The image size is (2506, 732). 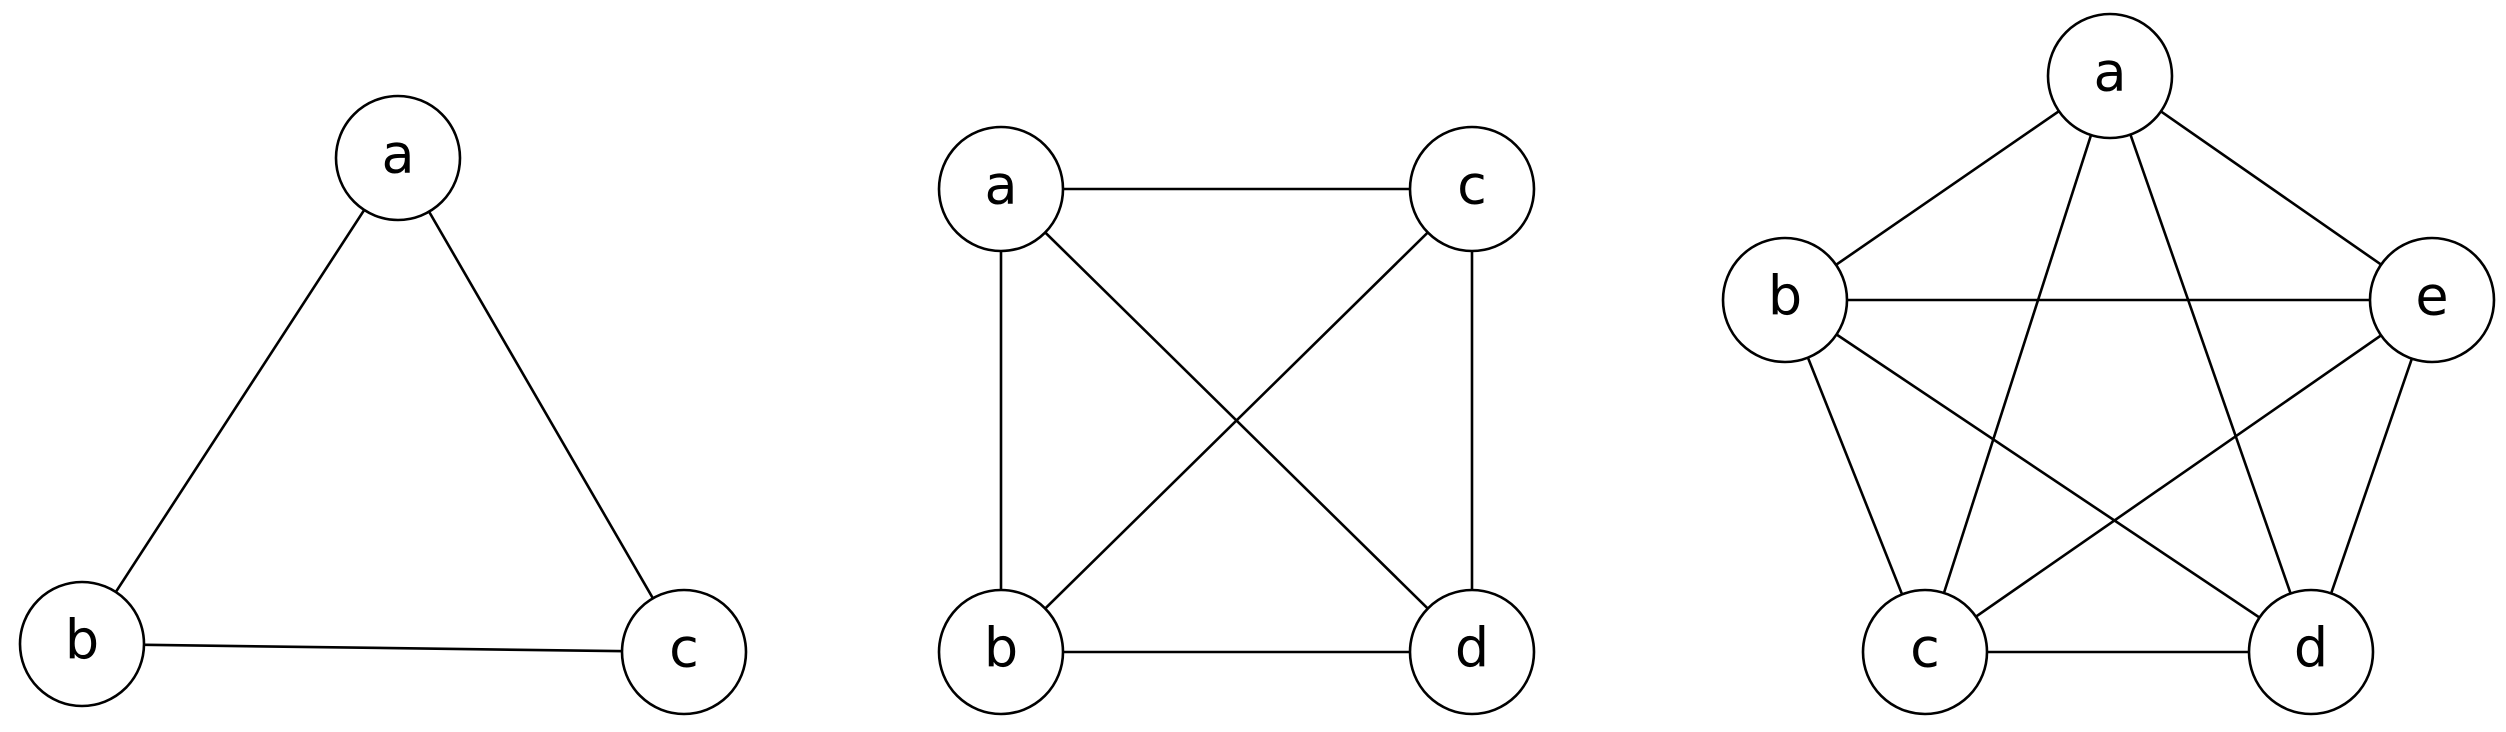 I want to click on edge-c-b, so click(x=1236, y=420).